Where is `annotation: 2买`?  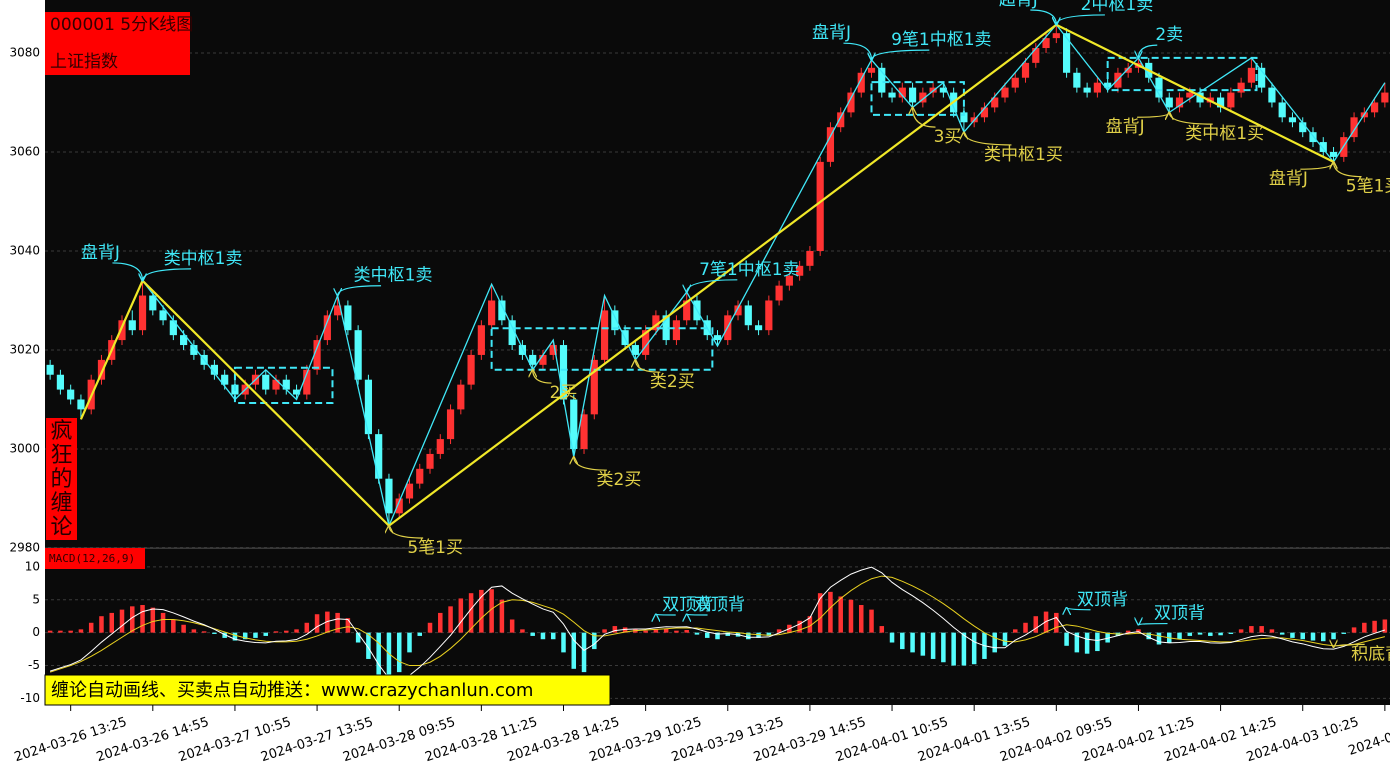
annotation: 2买 is located at coordinates (564, 393).